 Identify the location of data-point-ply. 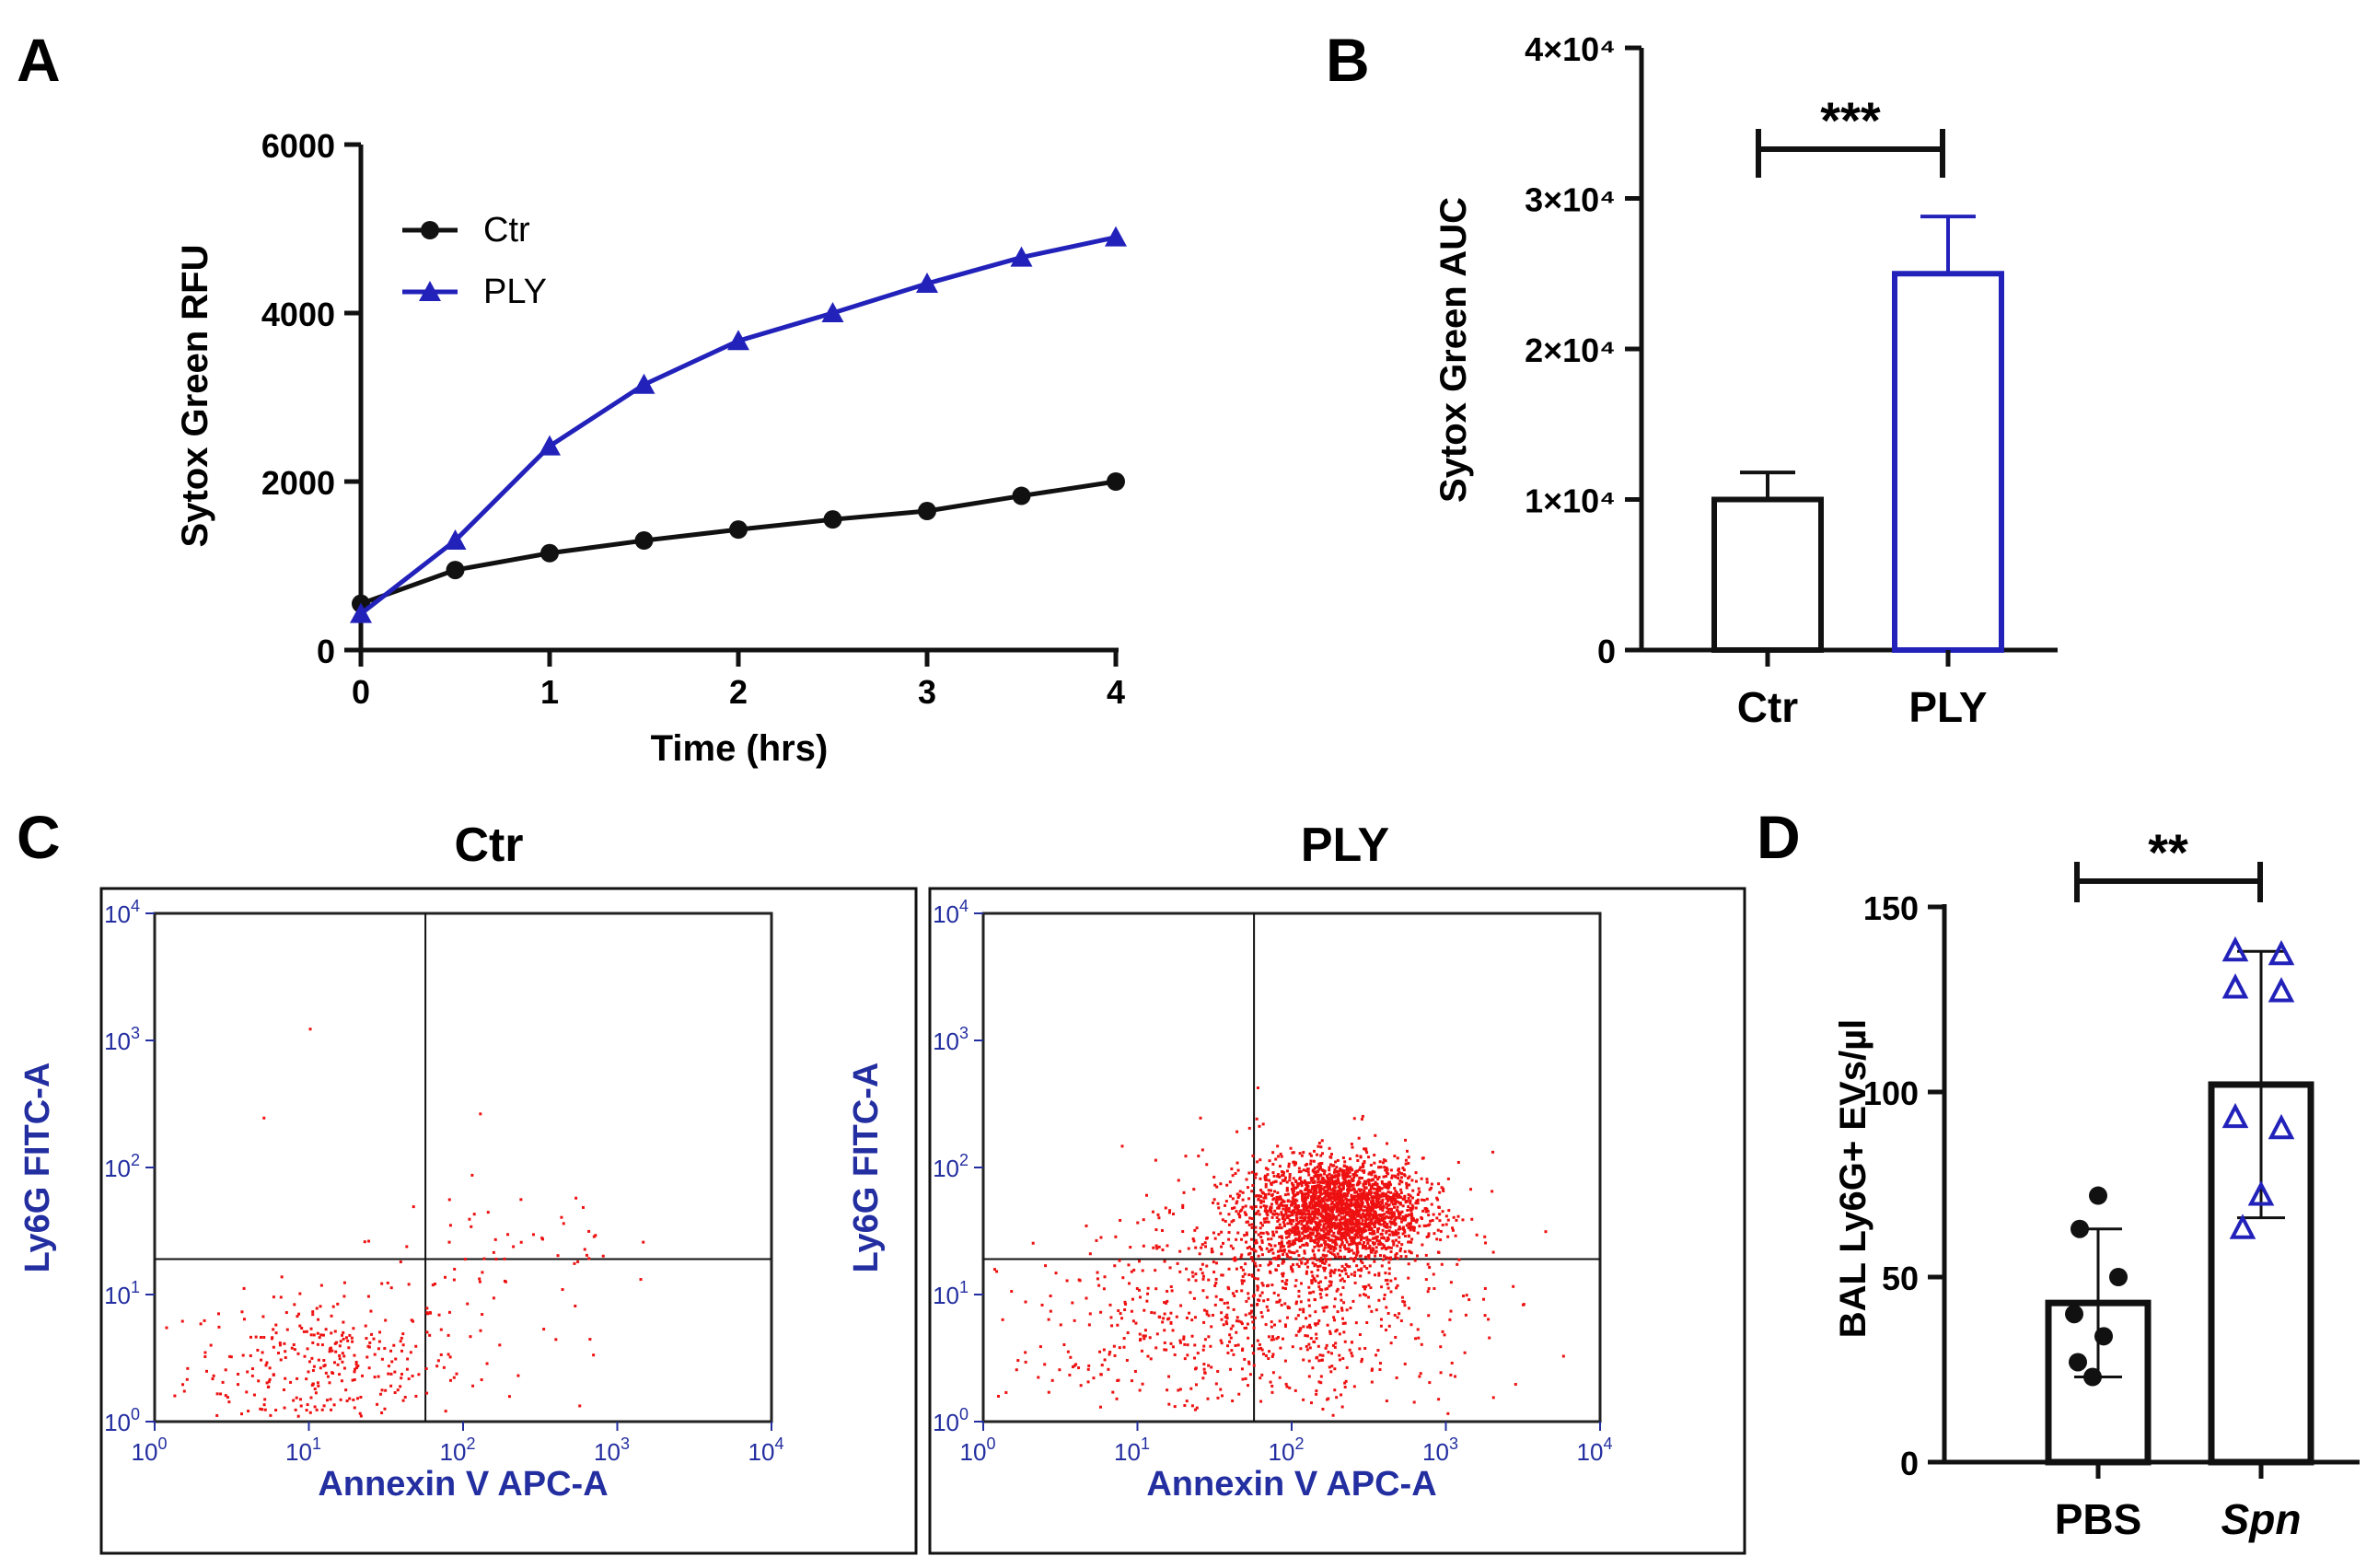
(927, 282).